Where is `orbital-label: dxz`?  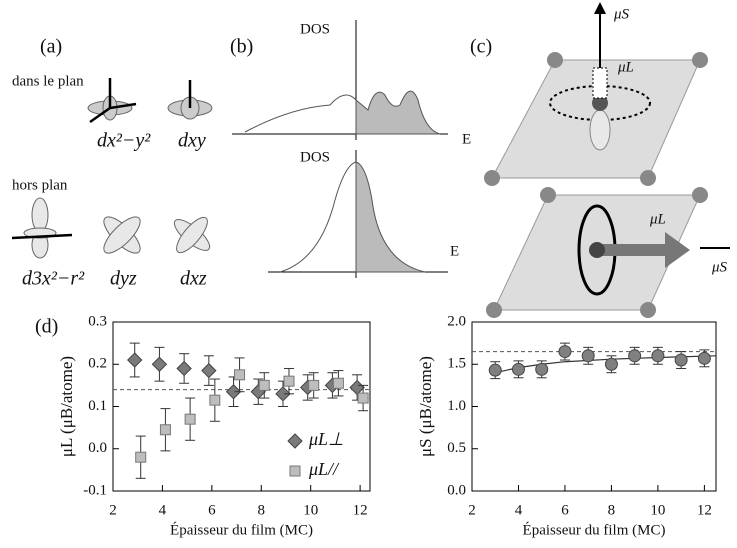
orbital-label: dxz is located at coordinates (193, 279).